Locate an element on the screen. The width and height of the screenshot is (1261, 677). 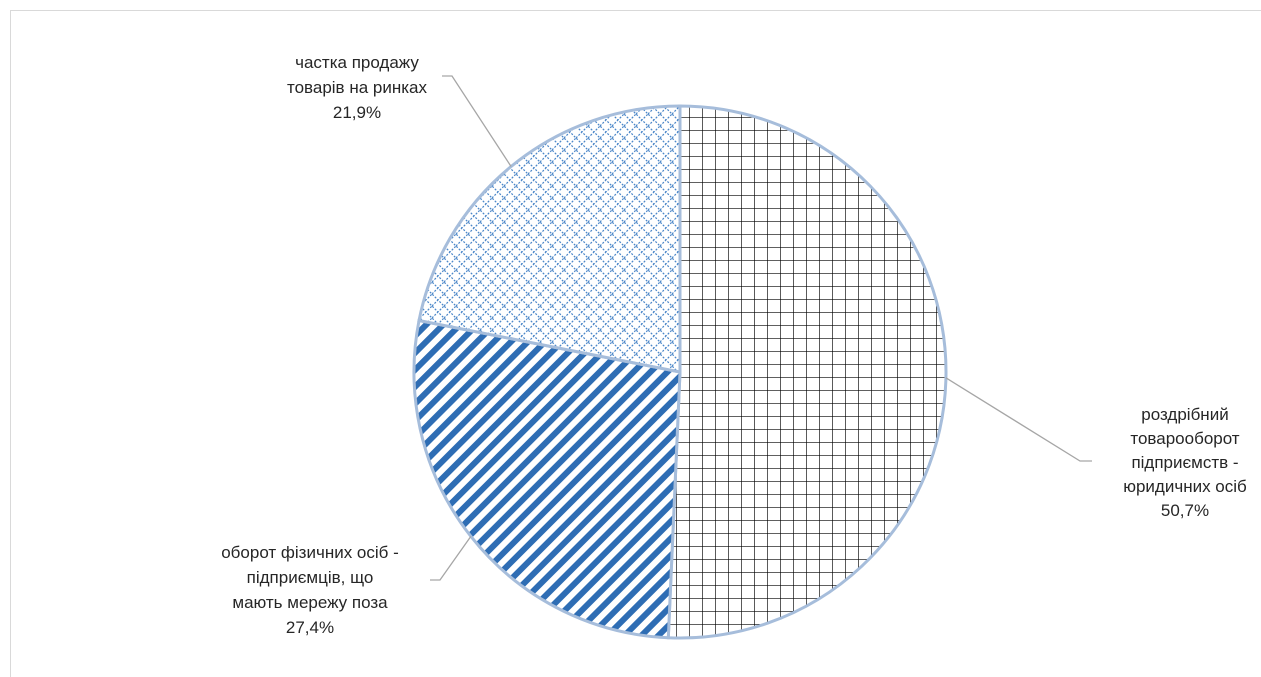
slice-category-label: роздрібний is located at coordinates (1184, 414).